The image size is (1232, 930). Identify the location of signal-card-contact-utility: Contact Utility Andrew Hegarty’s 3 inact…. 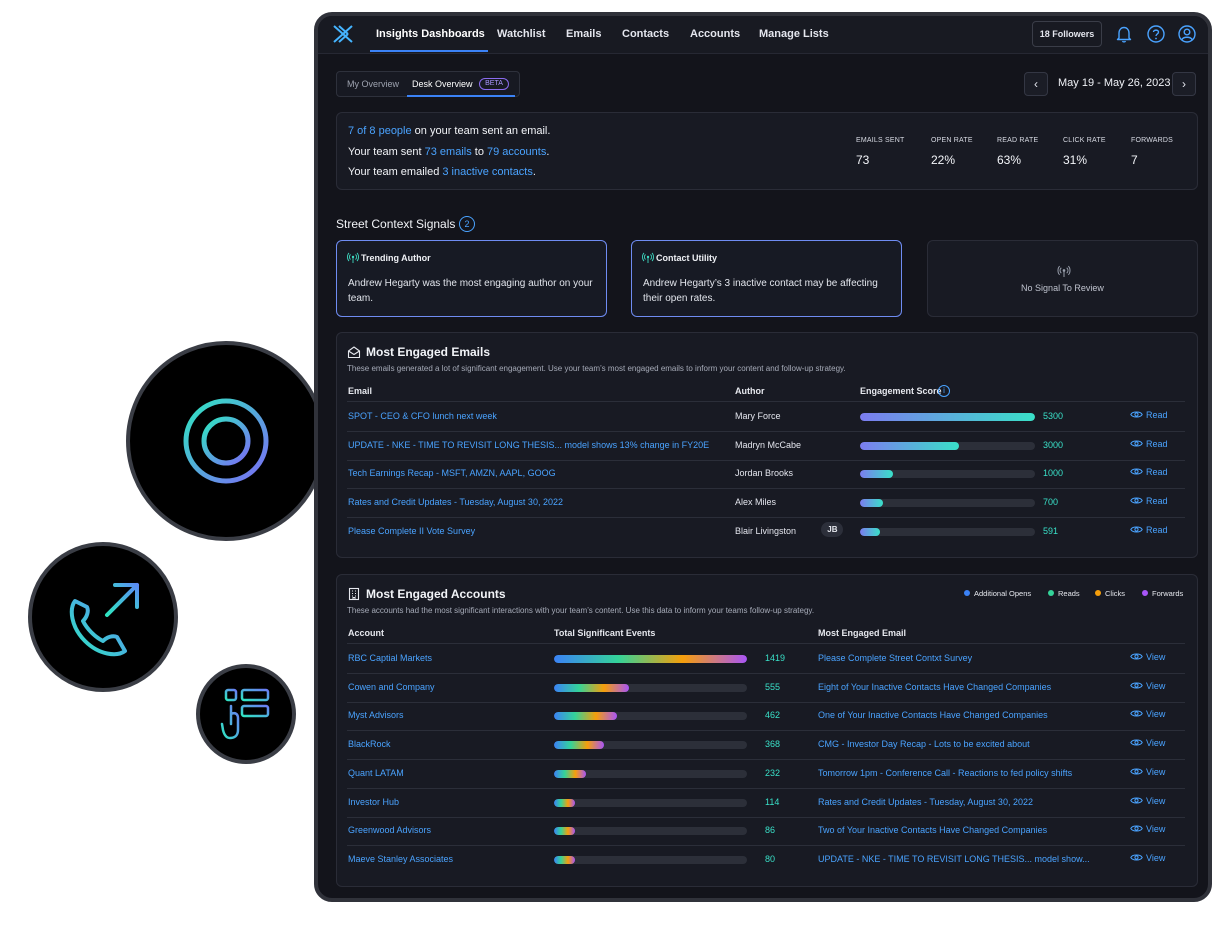
(766, 278).